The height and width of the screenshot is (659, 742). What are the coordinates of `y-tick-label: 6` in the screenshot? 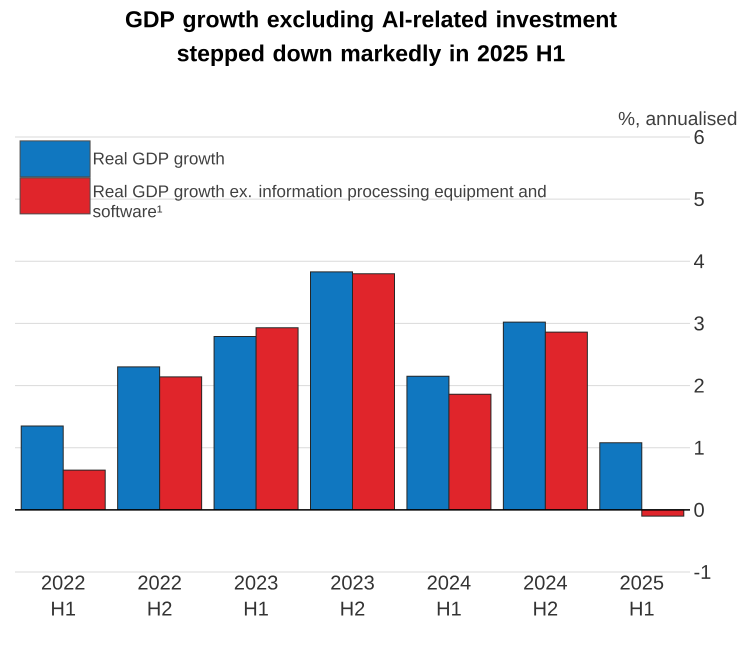 It's located at (699, 137).